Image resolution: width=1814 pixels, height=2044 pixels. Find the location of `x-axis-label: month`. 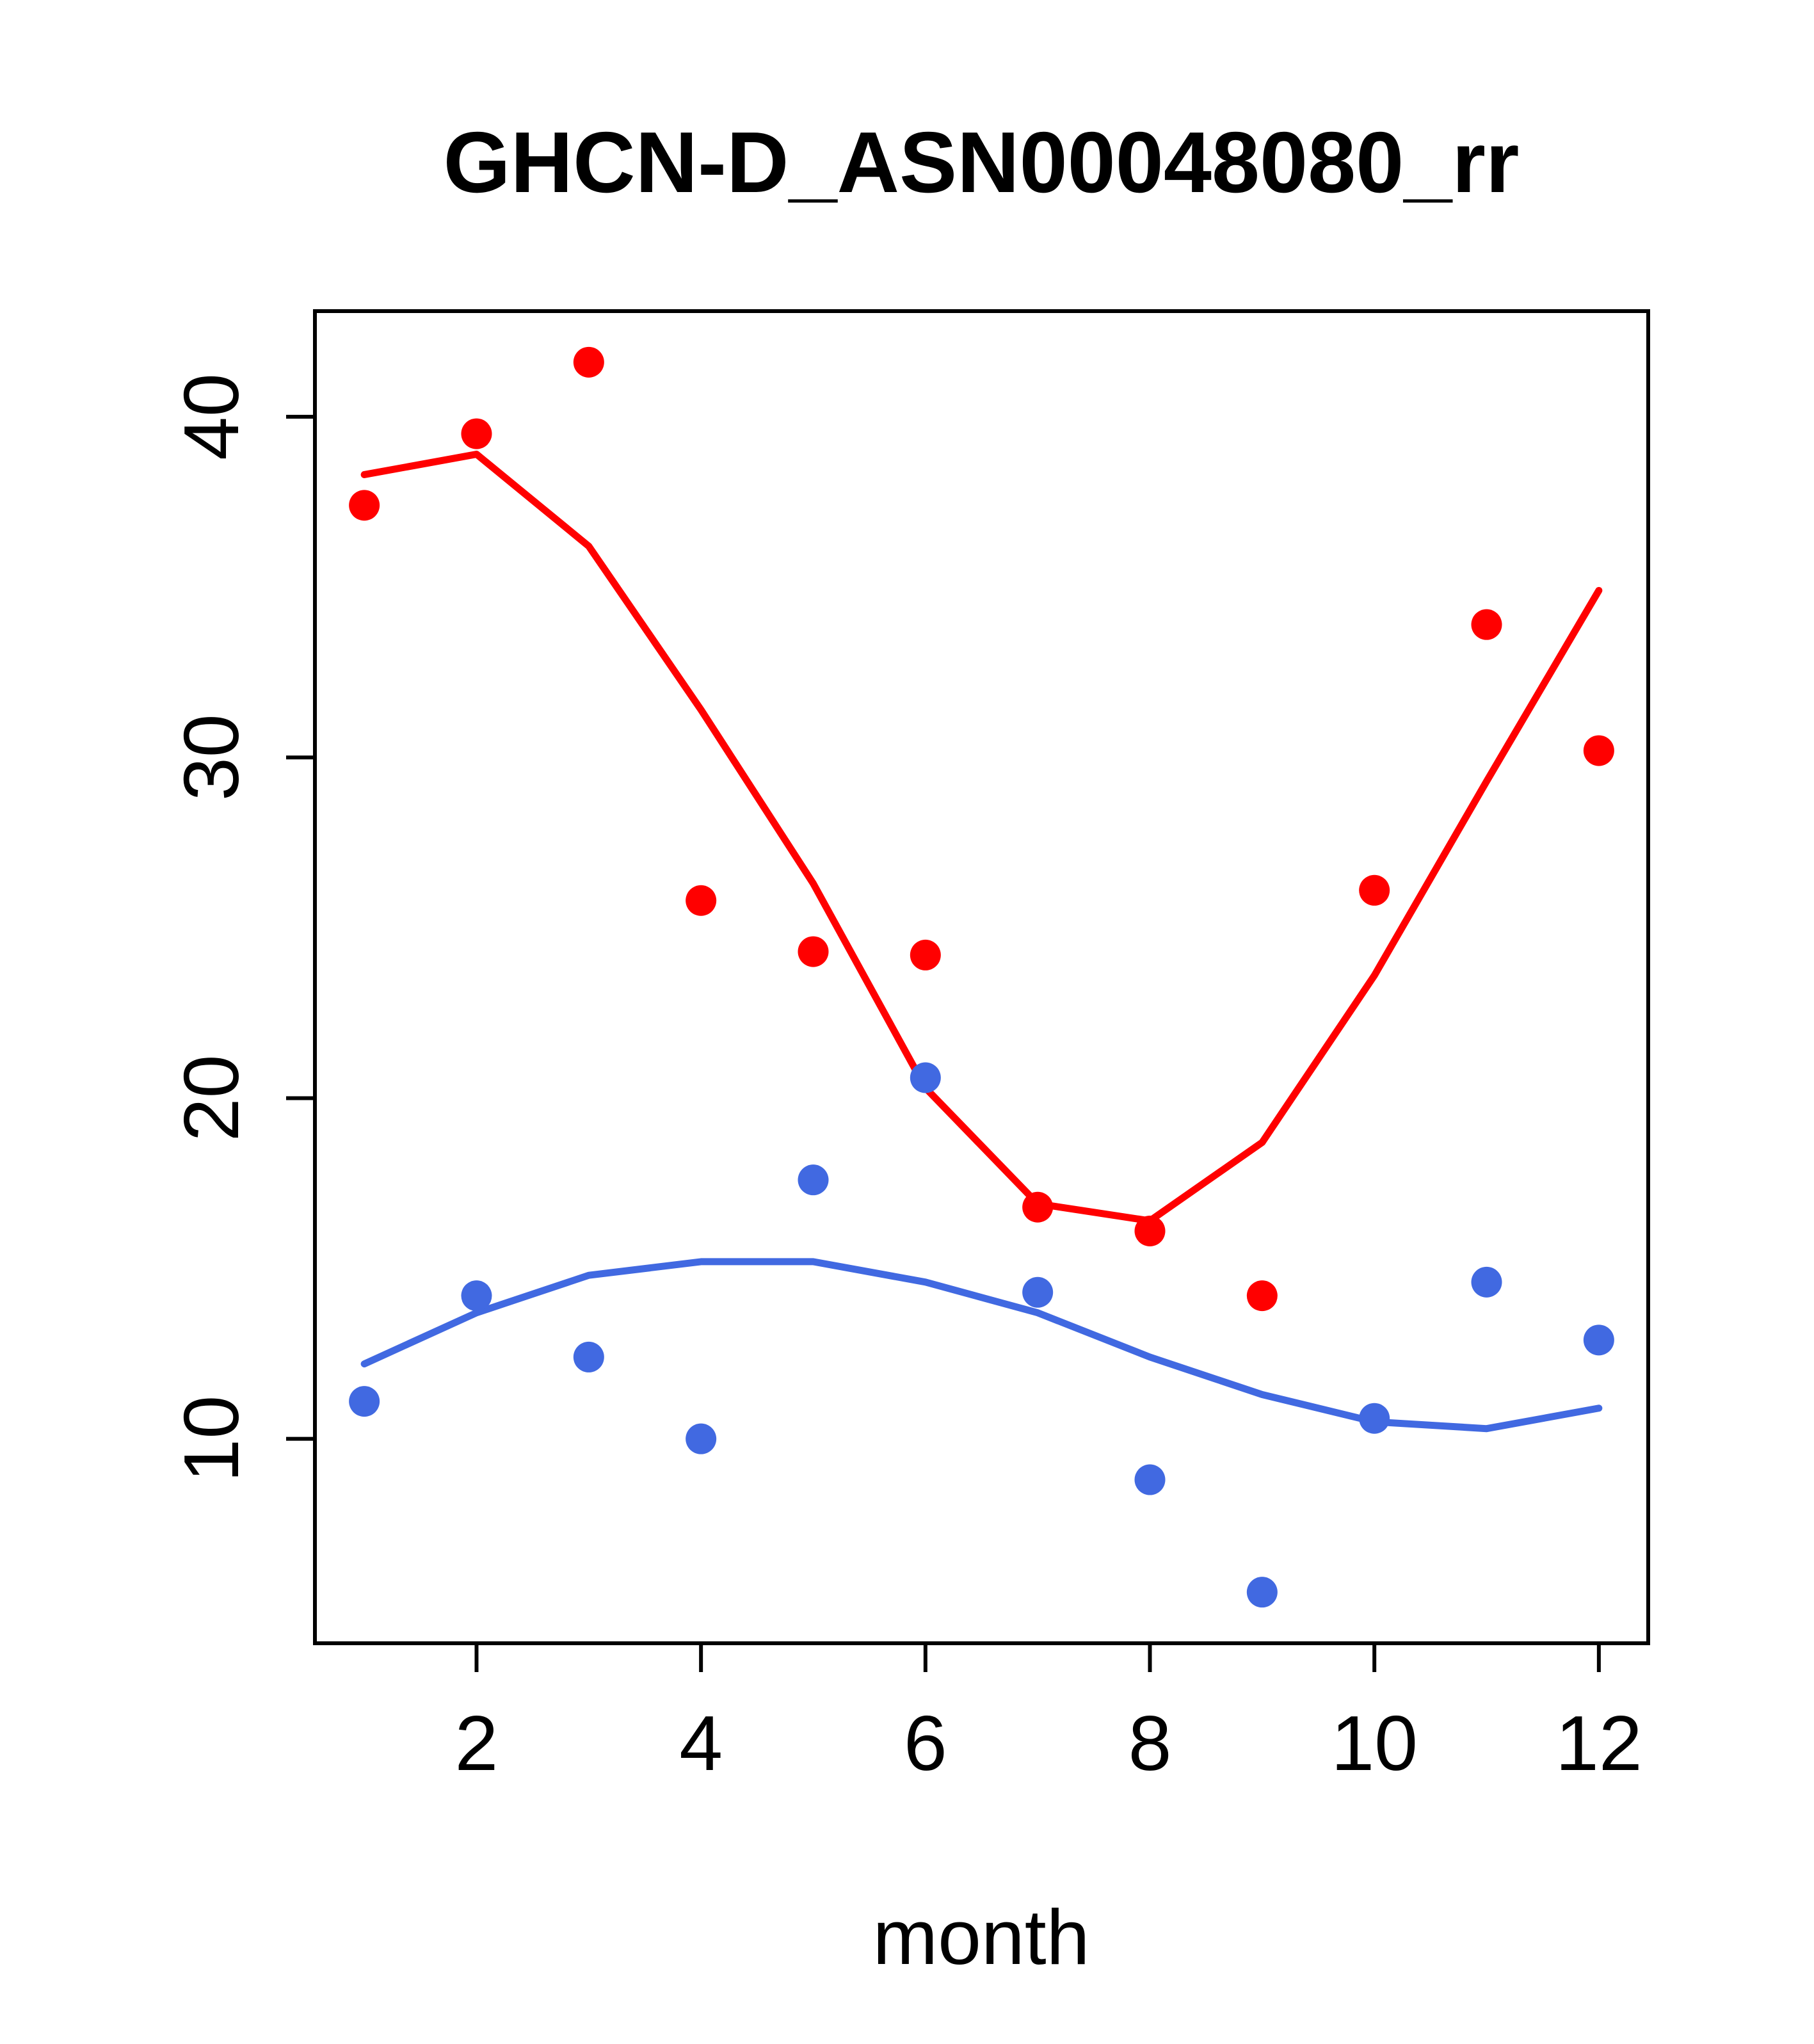

x-axis-label: month is located at coordinates (980, 1937).